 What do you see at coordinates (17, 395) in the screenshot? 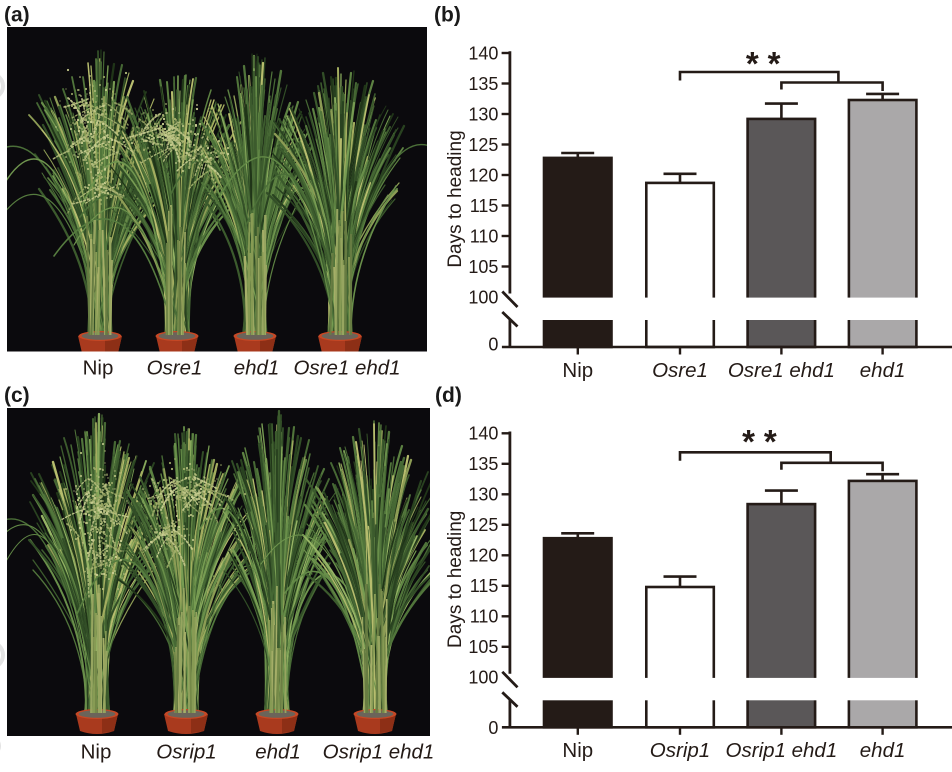
I see `svg-text: (c)` at bounding box center [17, 395].